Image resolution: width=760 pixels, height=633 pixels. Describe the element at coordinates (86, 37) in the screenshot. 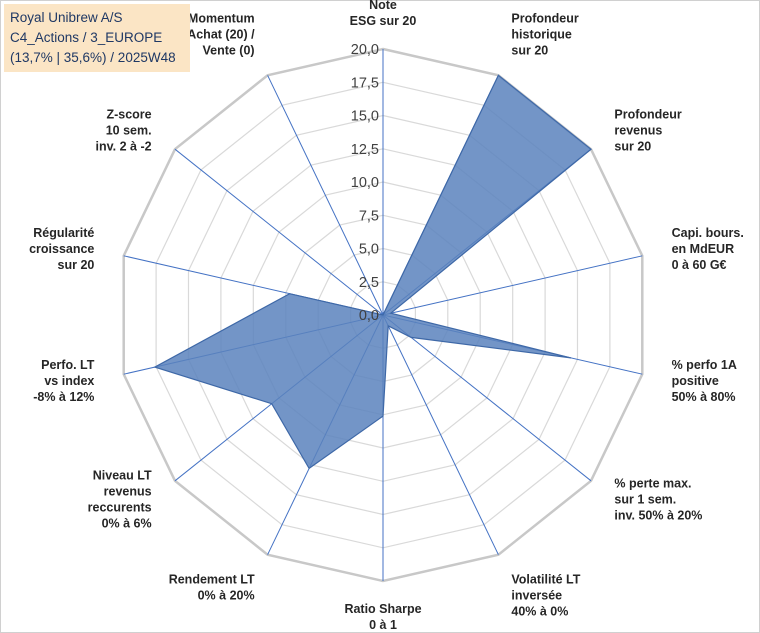

I see `chart-subtitle-category: C4_Actions / 3_EUROPE` at that location.